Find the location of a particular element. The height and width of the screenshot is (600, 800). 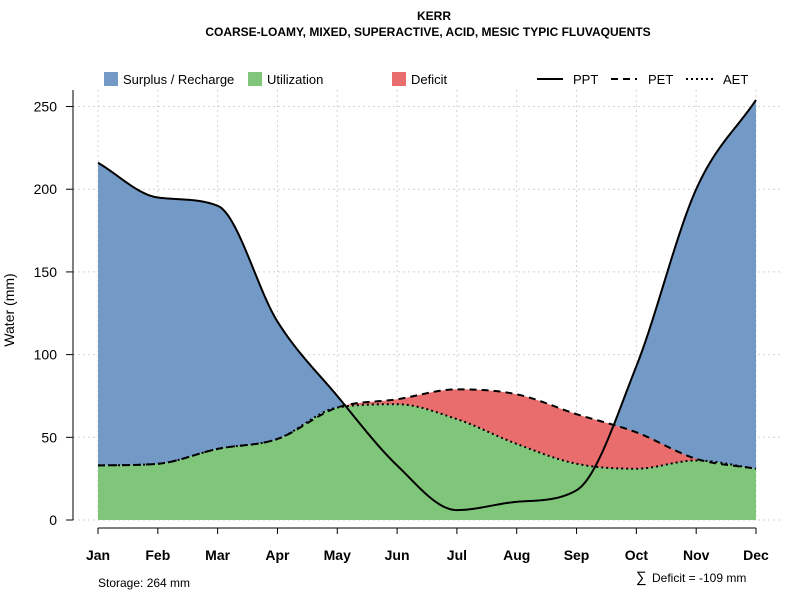

area-deficit is located at coordinates (427, 429).